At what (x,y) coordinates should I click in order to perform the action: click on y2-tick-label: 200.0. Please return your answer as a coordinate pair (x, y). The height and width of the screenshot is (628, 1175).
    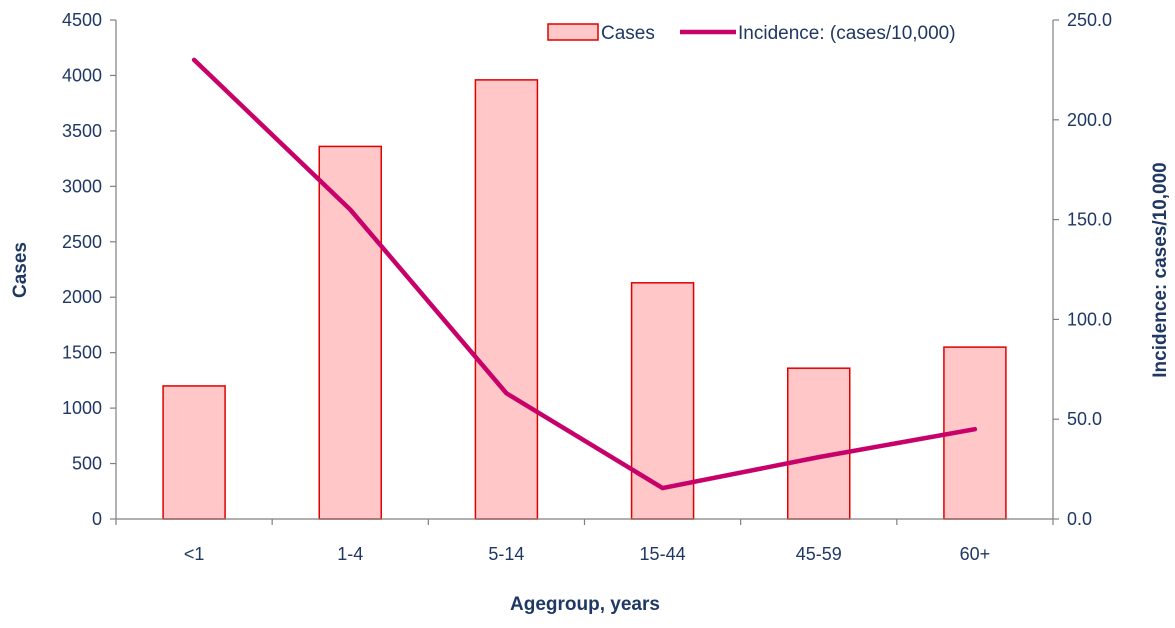
    Looking at the image, I should click on (1089, 120).